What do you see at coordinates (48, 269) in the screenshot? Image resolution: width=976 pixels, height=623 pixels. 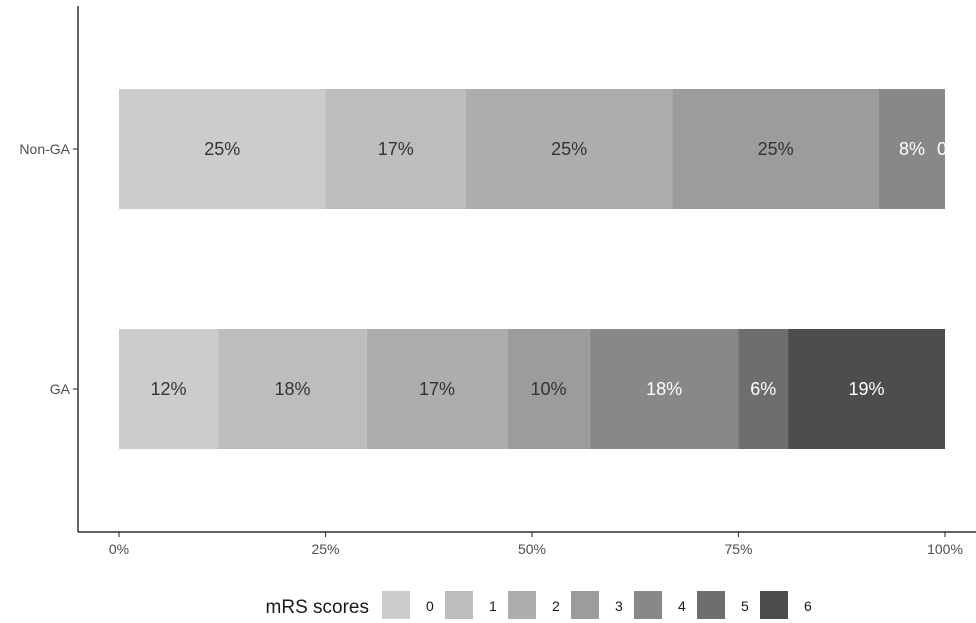 I see `y-ticks-layer: Non-GA GA` at bounding box center [48, 269].